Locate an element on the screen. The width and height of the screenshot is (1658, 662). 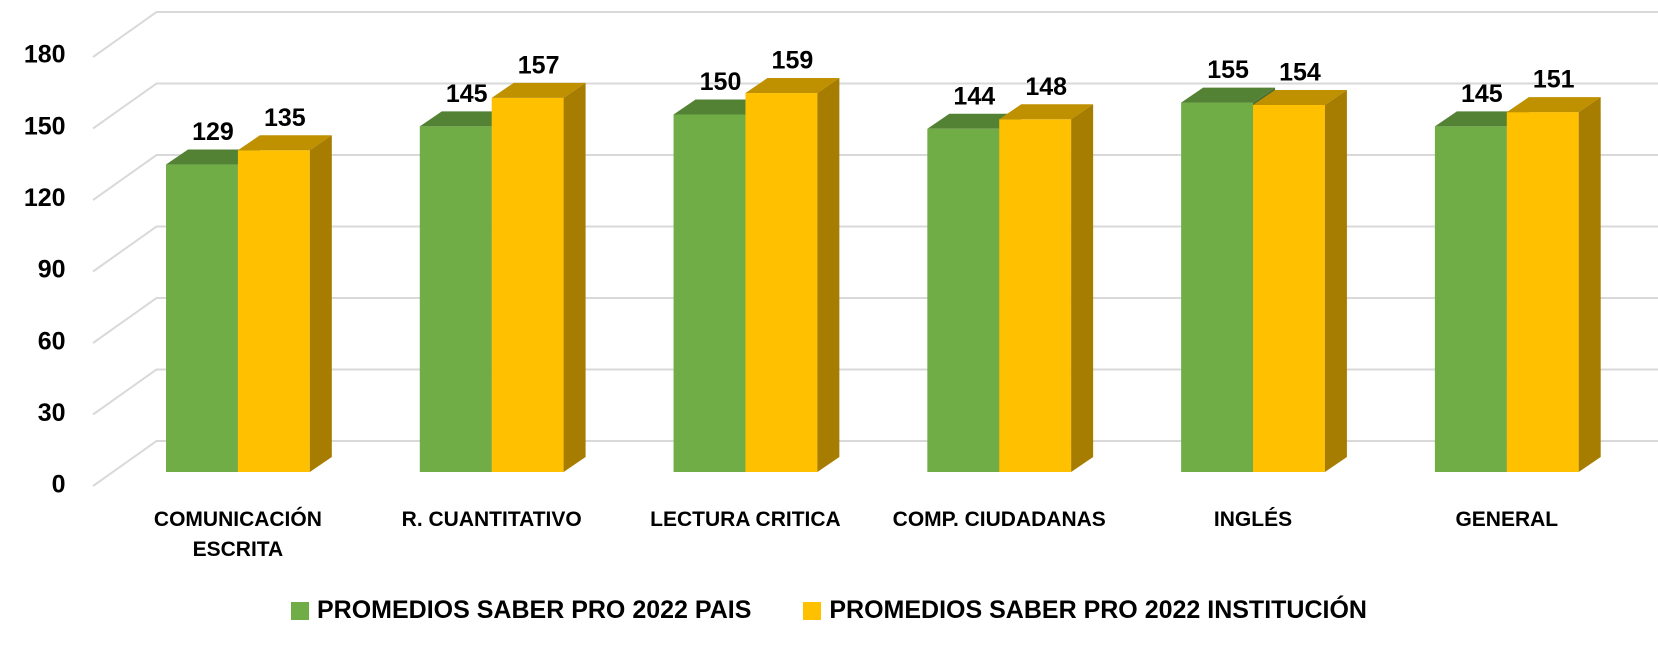
data-label: 135 is located at coordinates (285, 118).